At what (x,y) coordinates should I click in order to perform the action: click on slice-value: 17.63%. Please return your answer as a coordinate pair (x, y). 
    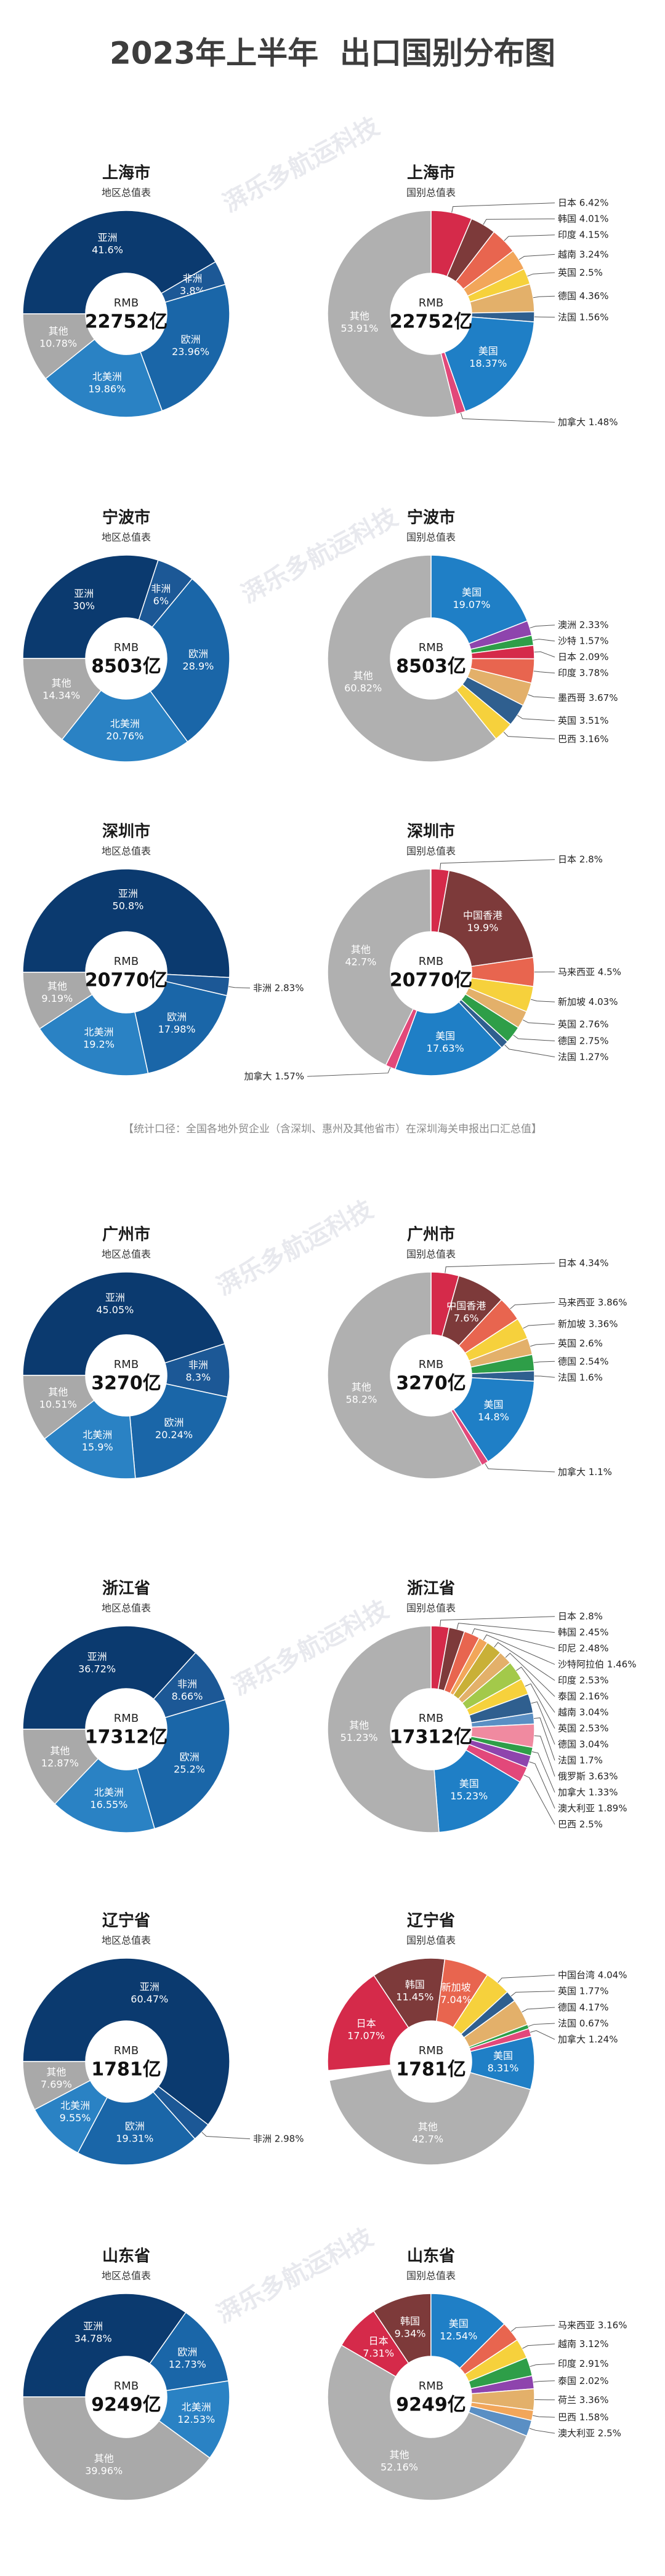
    Looking at the image, I should click on (445, 1048).